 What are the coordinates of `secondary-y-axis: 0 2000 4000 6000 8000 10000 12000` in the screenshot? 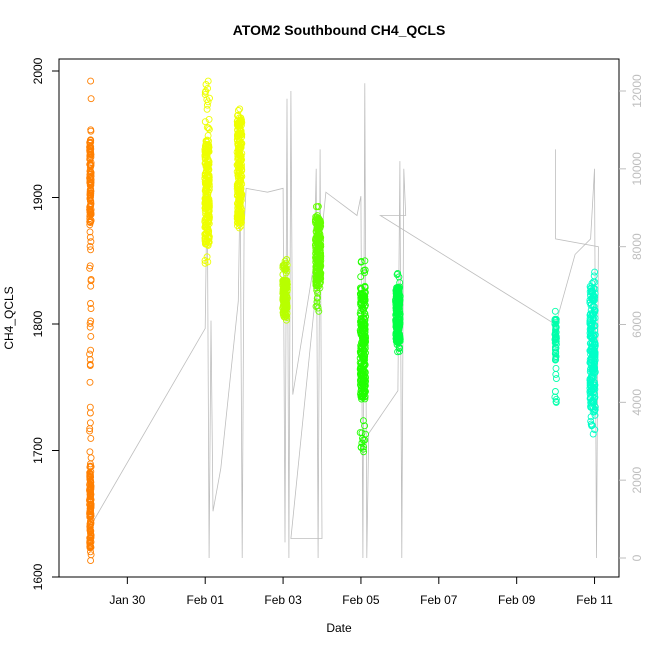 It's located at (631, 317).